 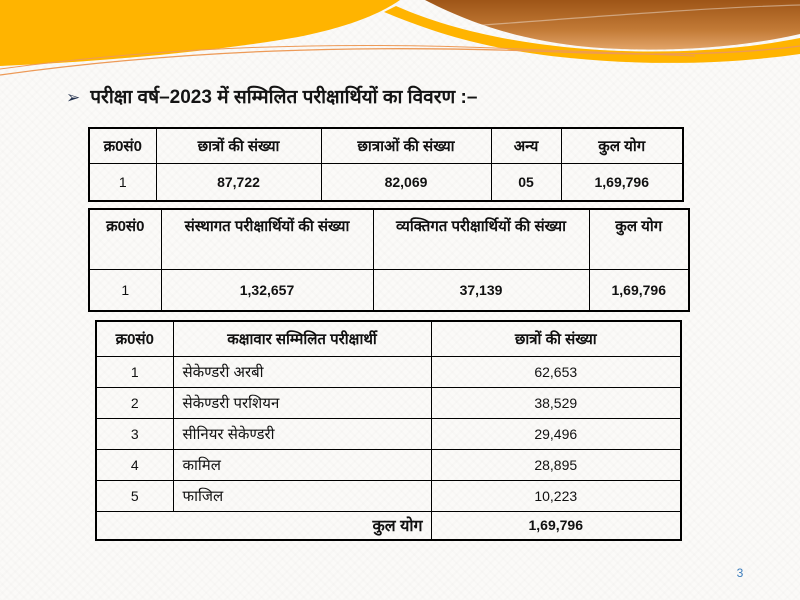 What do you see at coordinates (302, 433) in the screenshot?
I see `class-name-cell: सीनियर सेकेण्डरी` at bounding box center [302, 433].